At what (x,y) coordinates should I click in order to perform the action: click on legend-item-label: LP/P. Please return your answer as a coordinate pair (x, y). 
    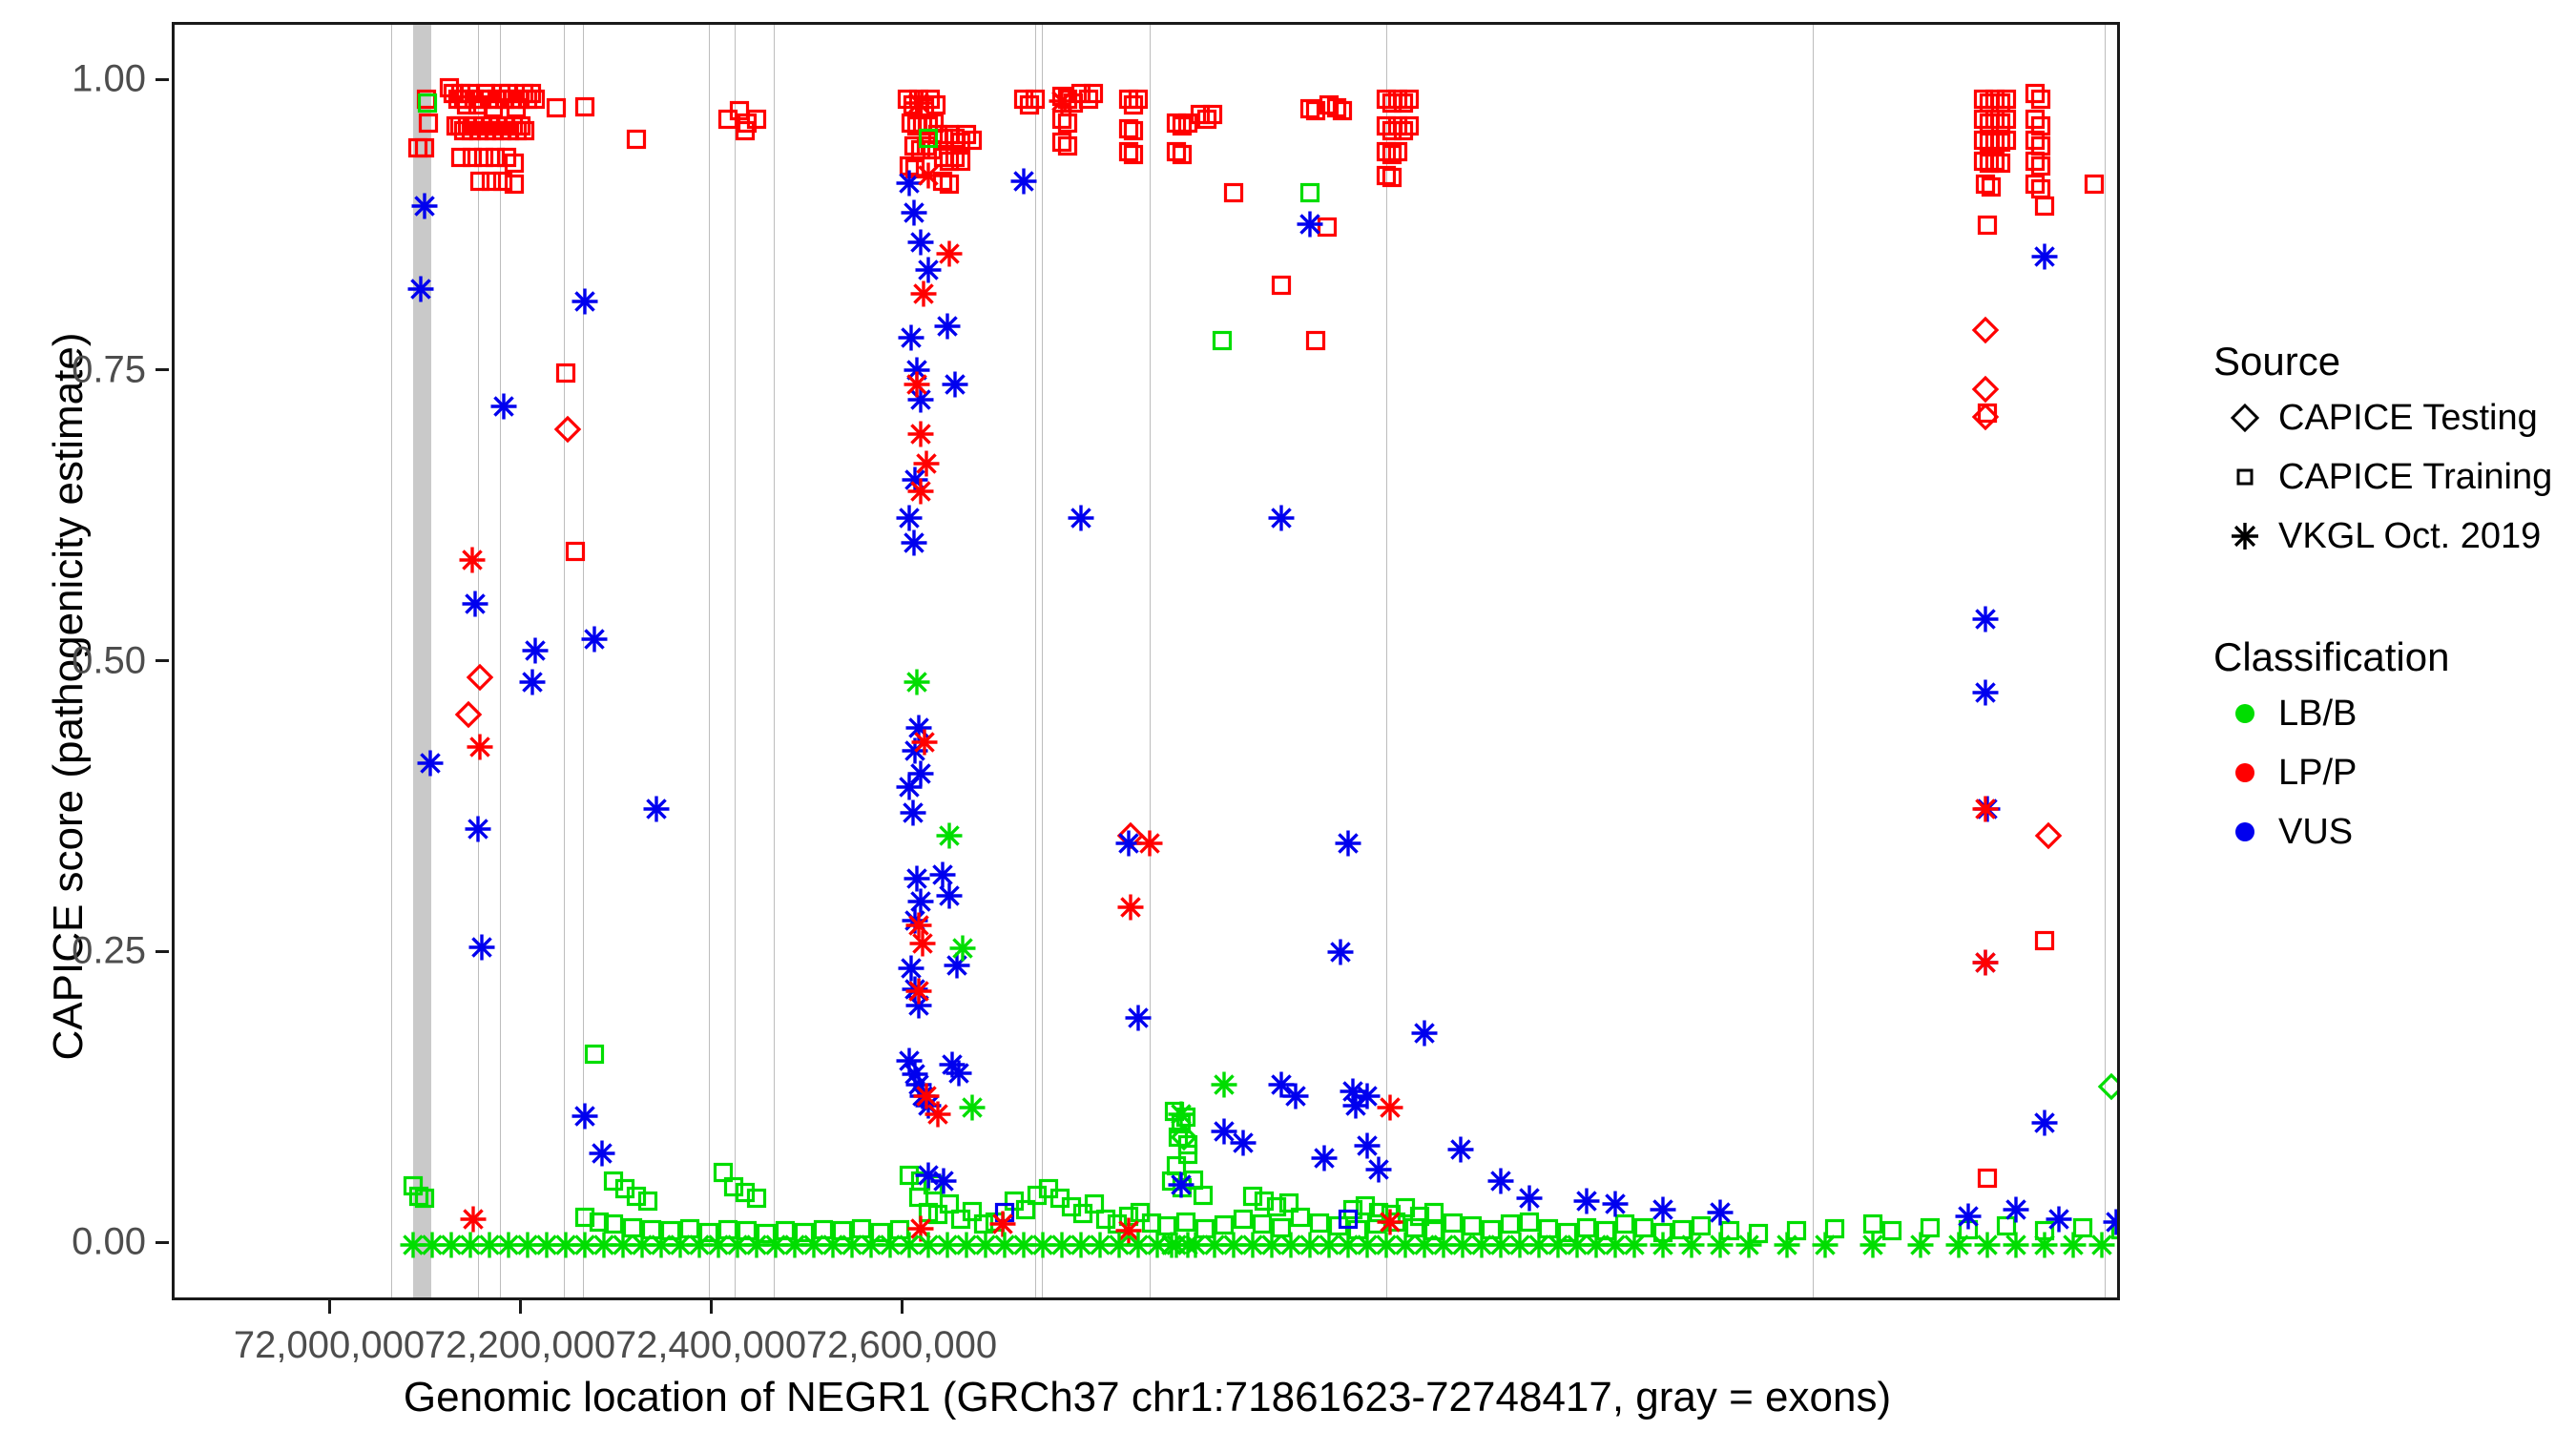
    Looking at the image, I should click on (2318, 772).